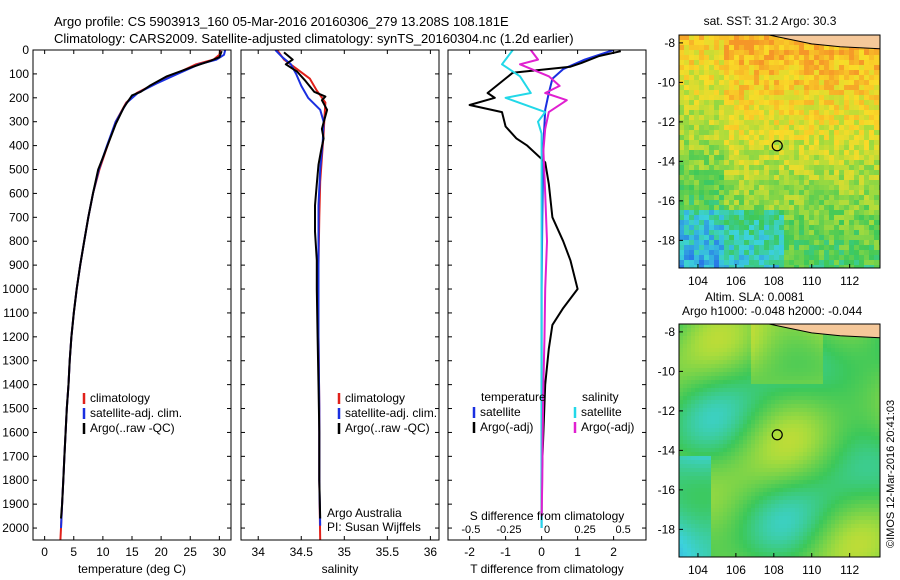 The width and height of the screenshot is (900, 580). Describe the element at coordinates (667, 450) in the screenshot. I see `sla-map-ytick-label: -14` at that location.